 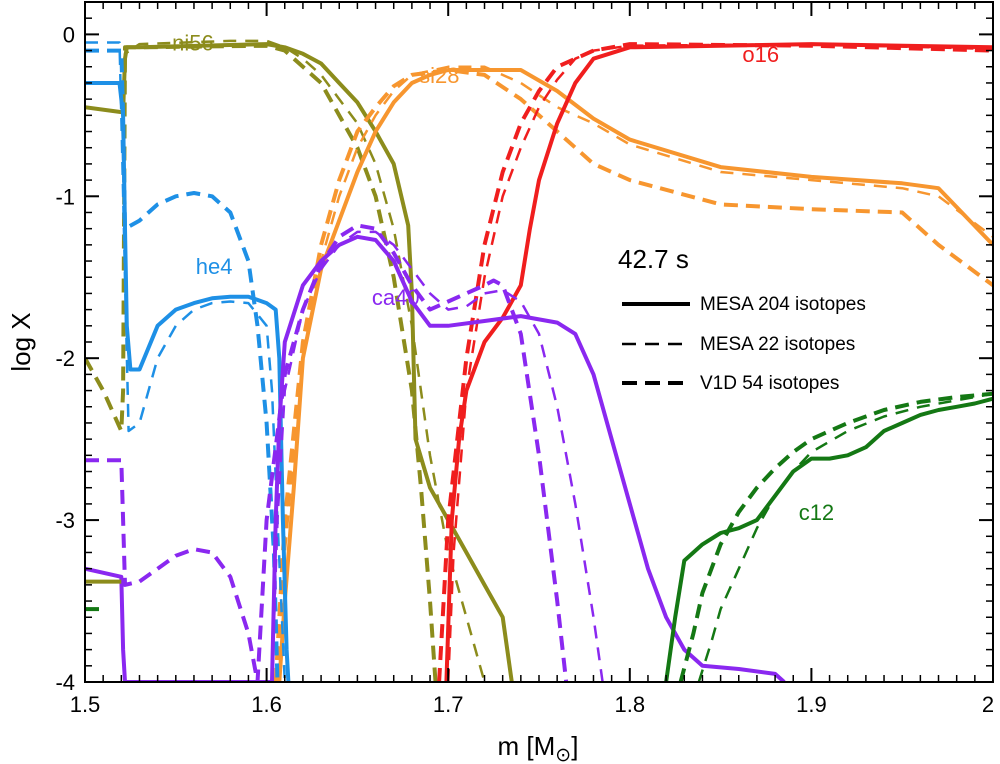 I want to click on x-tick-label-2: 1.7, so click(x=448, y=704).